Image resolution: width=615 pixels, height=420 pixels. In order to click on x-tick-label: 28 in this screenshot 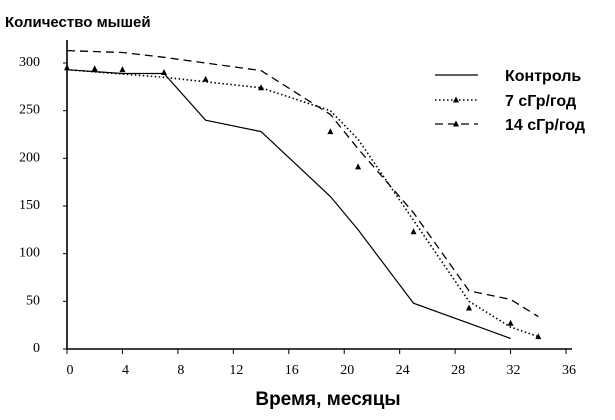, I will do `click(458, 370)`.